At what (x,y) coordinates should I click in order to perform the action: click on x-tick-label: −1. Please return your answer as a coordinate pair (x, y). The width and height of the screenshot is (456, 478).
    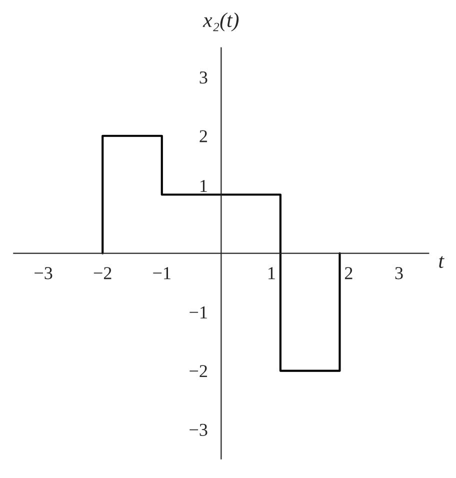
    Looking at the image, I should click on (161, 273).